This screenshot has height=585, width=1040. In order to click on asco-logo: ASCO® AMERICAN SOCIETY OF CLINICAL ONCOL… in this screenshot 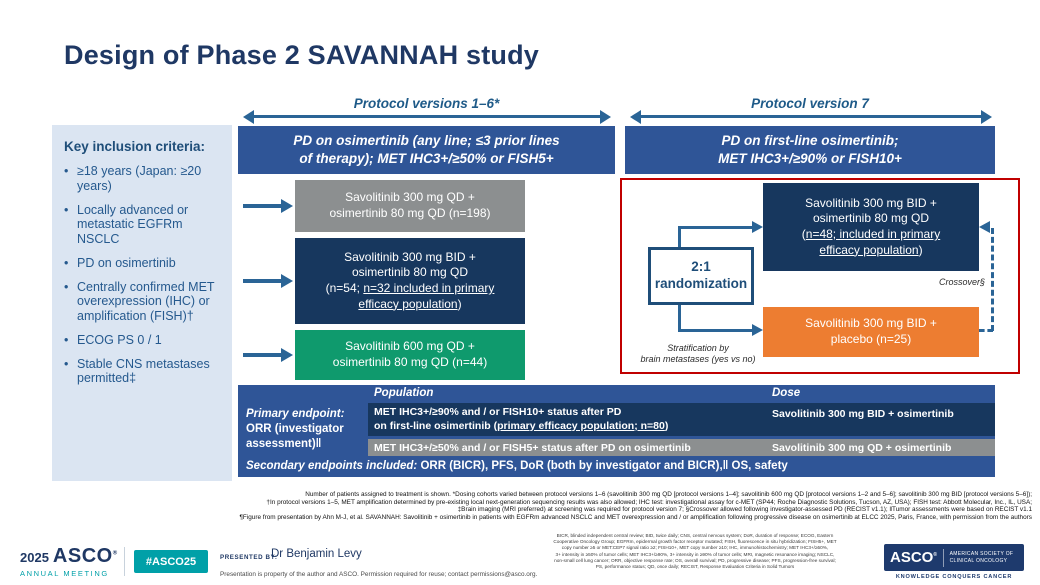, I will do `click(954, 557)`.